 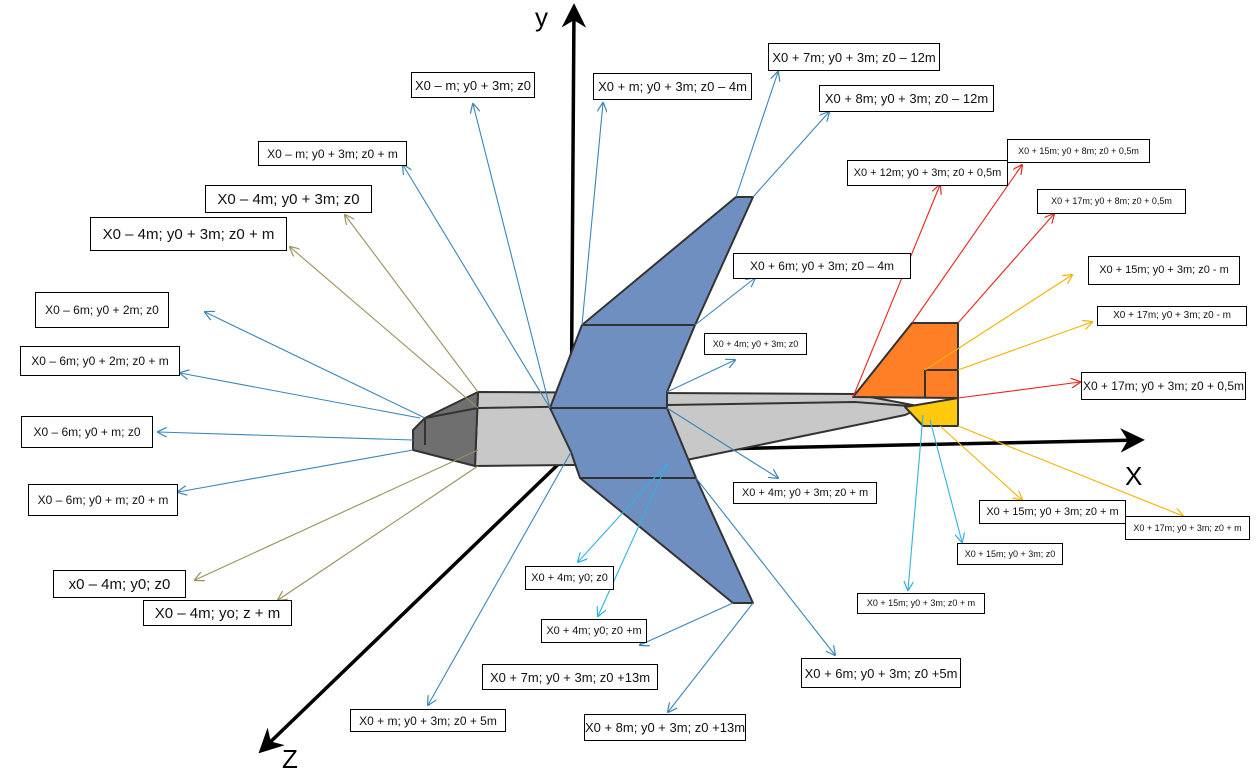 I want to click on nose-edge, so click(x=451, y=413).